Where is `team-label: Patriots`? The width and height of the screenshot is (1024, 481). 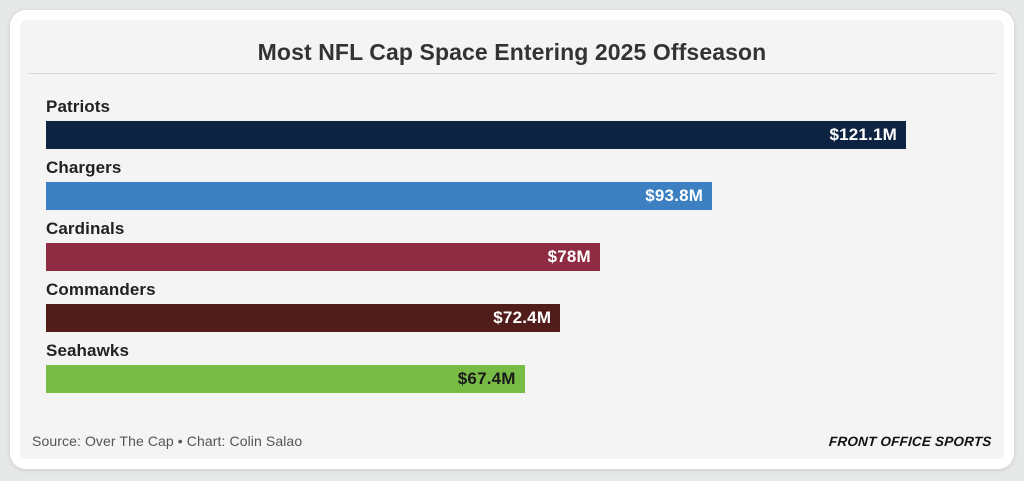 team-label: Patriots is located at coordinates (78, 106).